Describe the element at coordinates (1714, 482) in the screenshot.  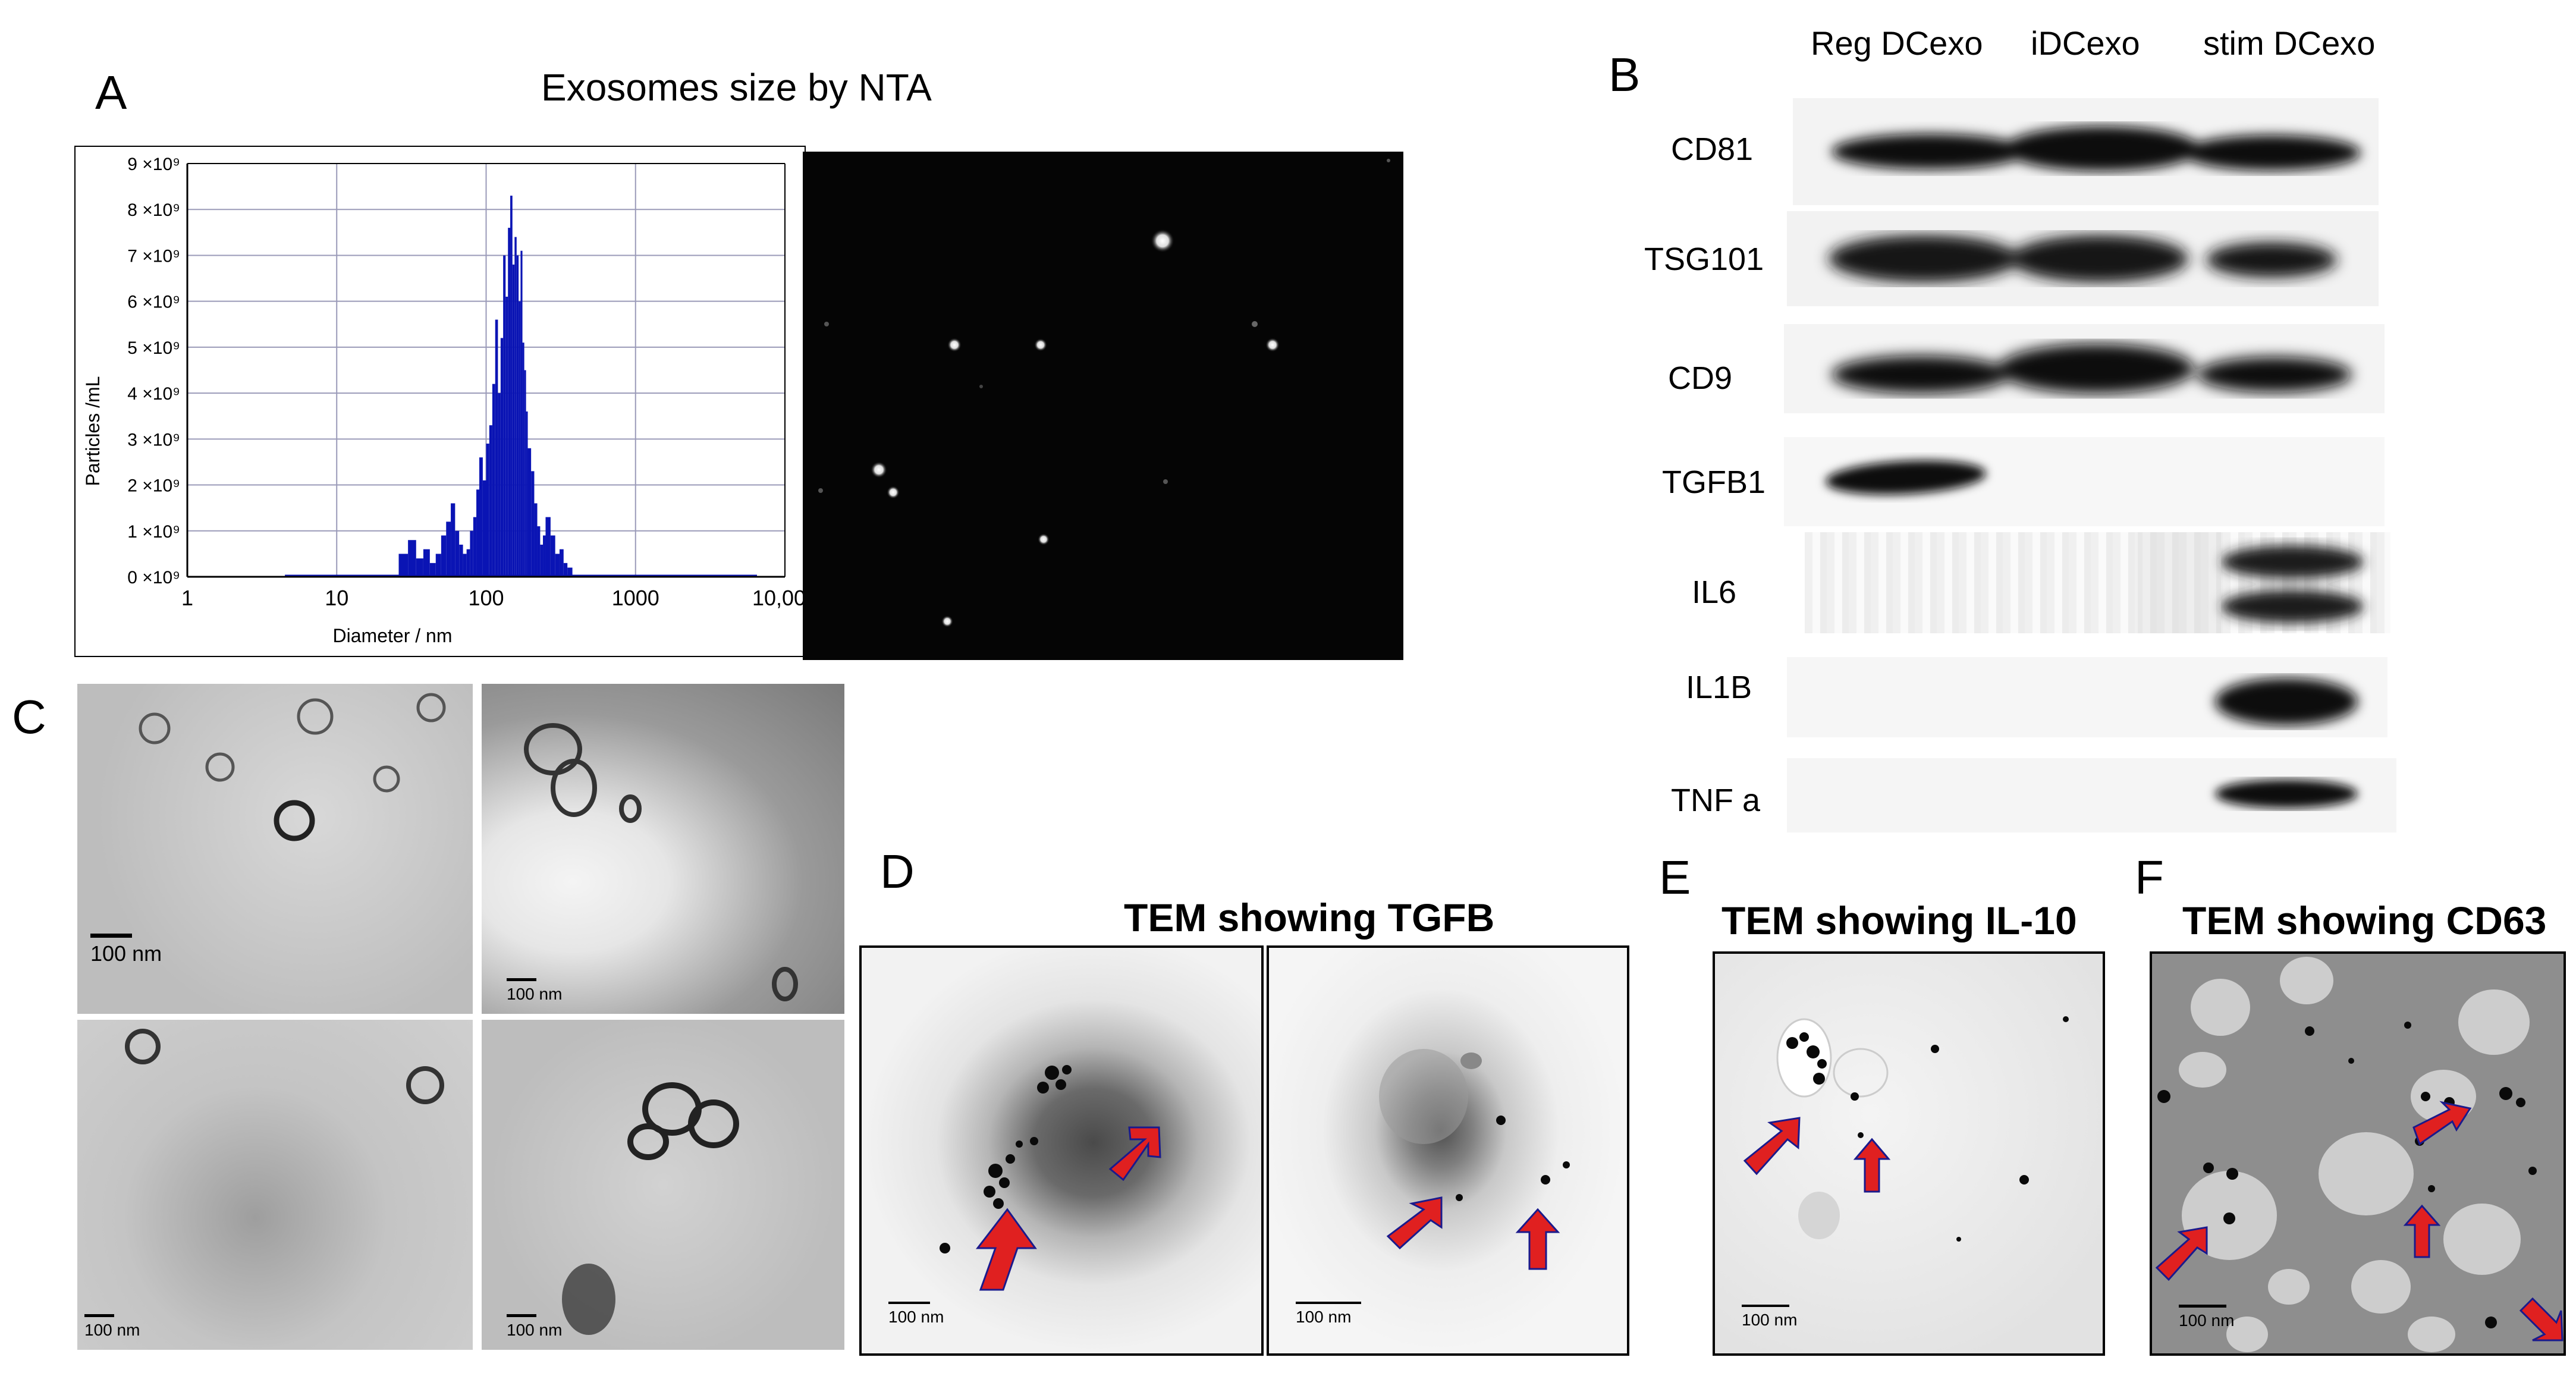
I see `marker-tgfb1: TGFB1` at that location.